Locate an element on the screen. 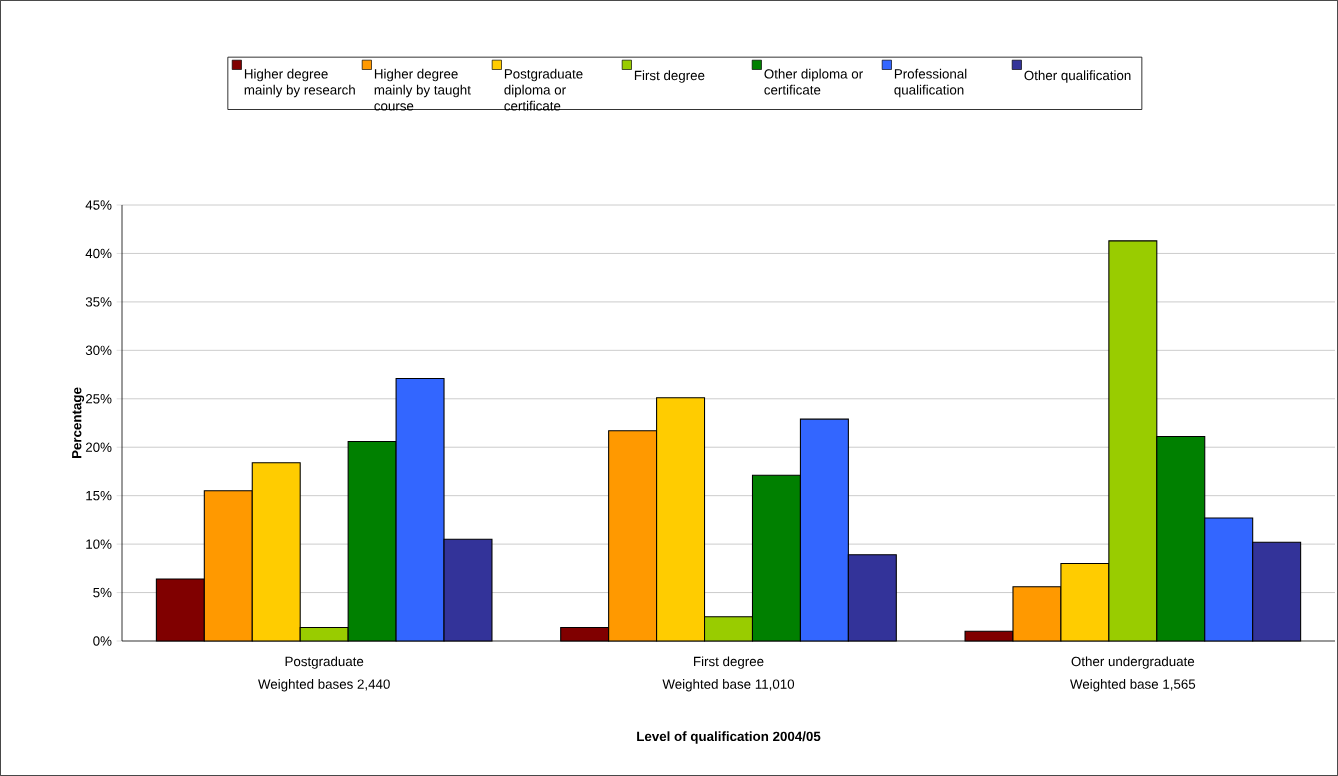  legend-label: Postgraduate diploma or certificate is located at coordinates (543, 89).